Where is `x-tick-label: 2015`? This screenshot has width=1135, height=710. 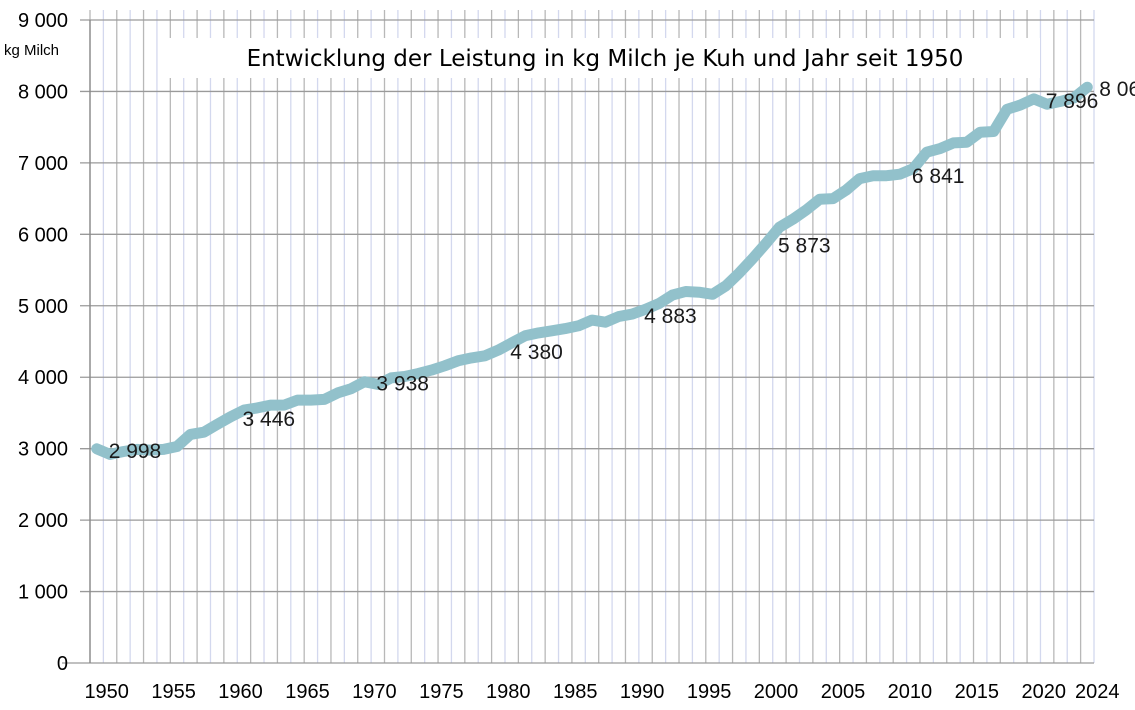
x-tick-label: 2015 is located at coordinates (977, 692).